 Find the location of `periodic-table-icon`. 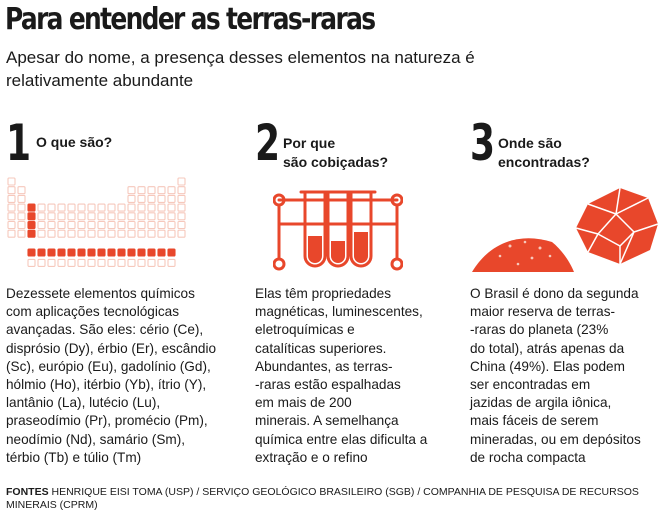

periodic-table-icon is located at coordinates (96, 222).